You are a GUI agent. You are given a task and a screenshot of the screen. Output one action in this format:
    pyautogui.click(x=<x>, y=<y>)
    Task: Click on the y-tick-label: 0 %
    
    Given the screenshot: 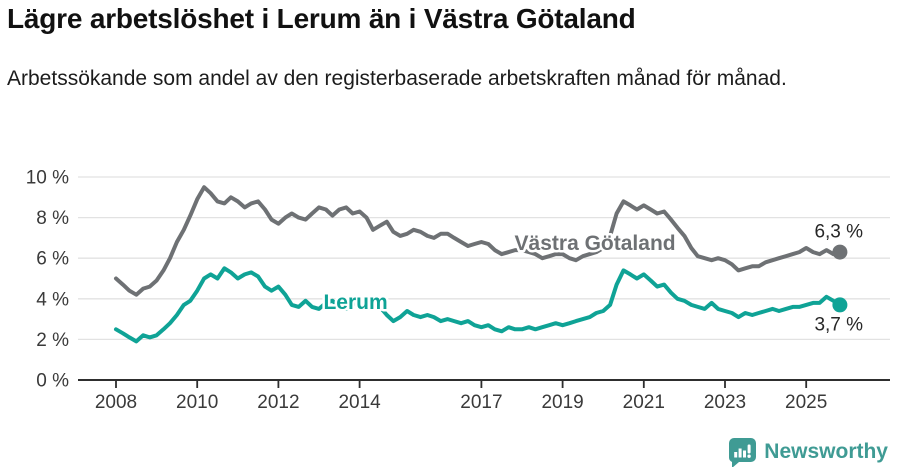 What is the action you would take?
    pyautogui.click(x=52, y=381)
    